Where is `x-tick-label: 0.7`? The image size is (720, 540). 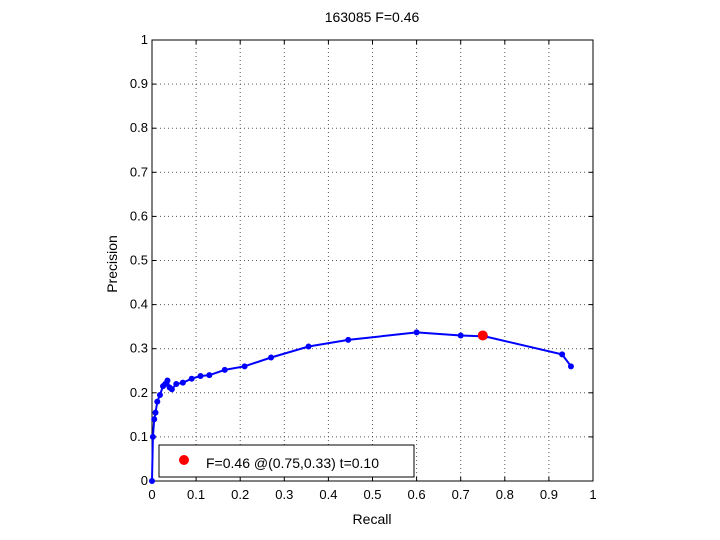 x-tick-label: 0.7 is located at coordinates (461, 494).